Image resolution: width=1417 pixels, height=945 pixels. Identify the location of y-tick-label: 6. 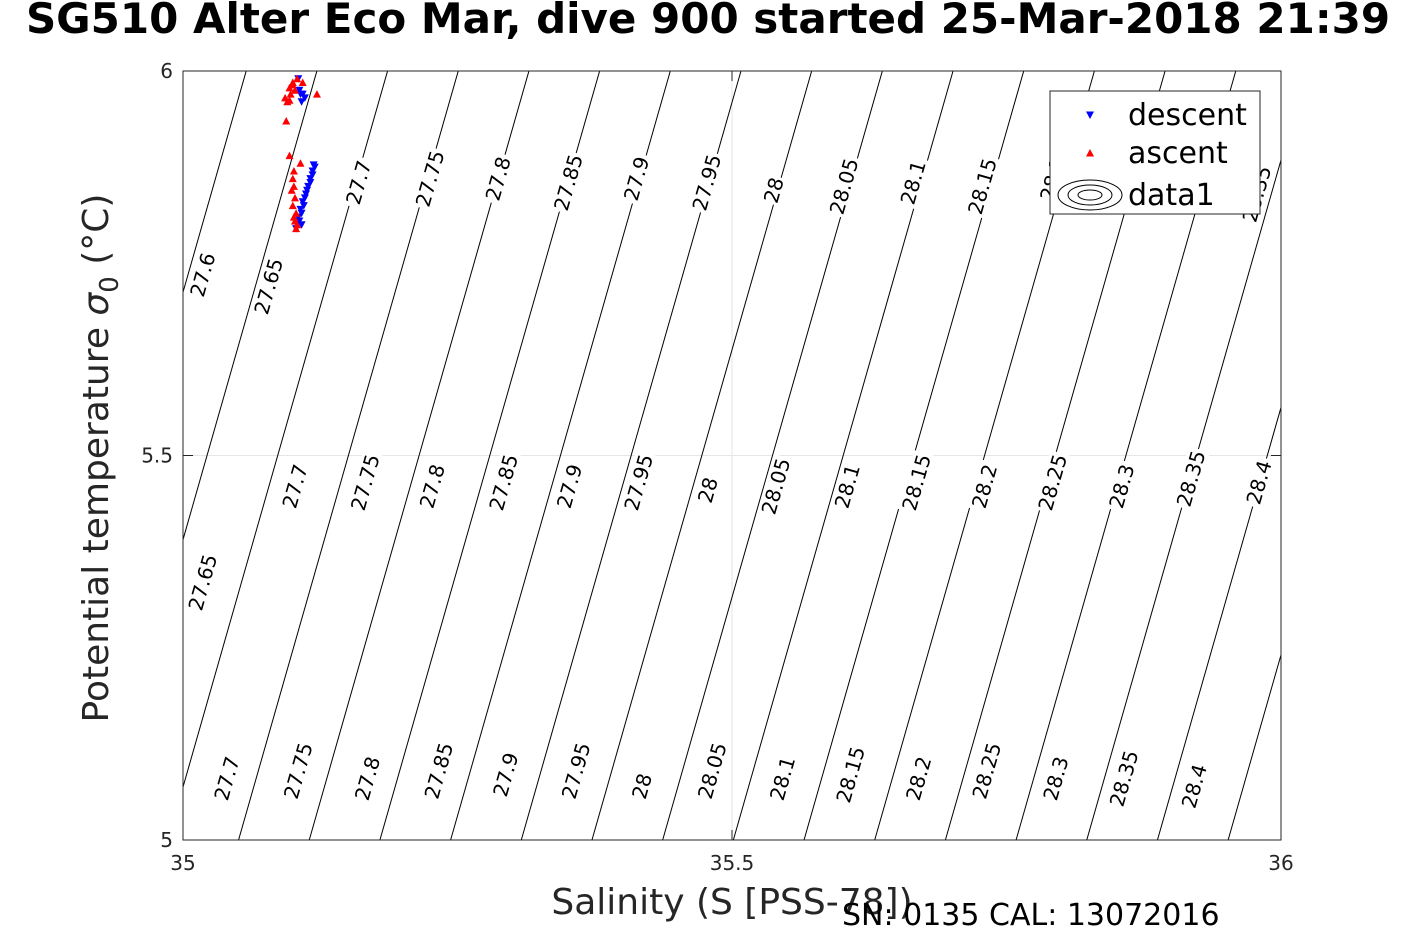
(166, 71).